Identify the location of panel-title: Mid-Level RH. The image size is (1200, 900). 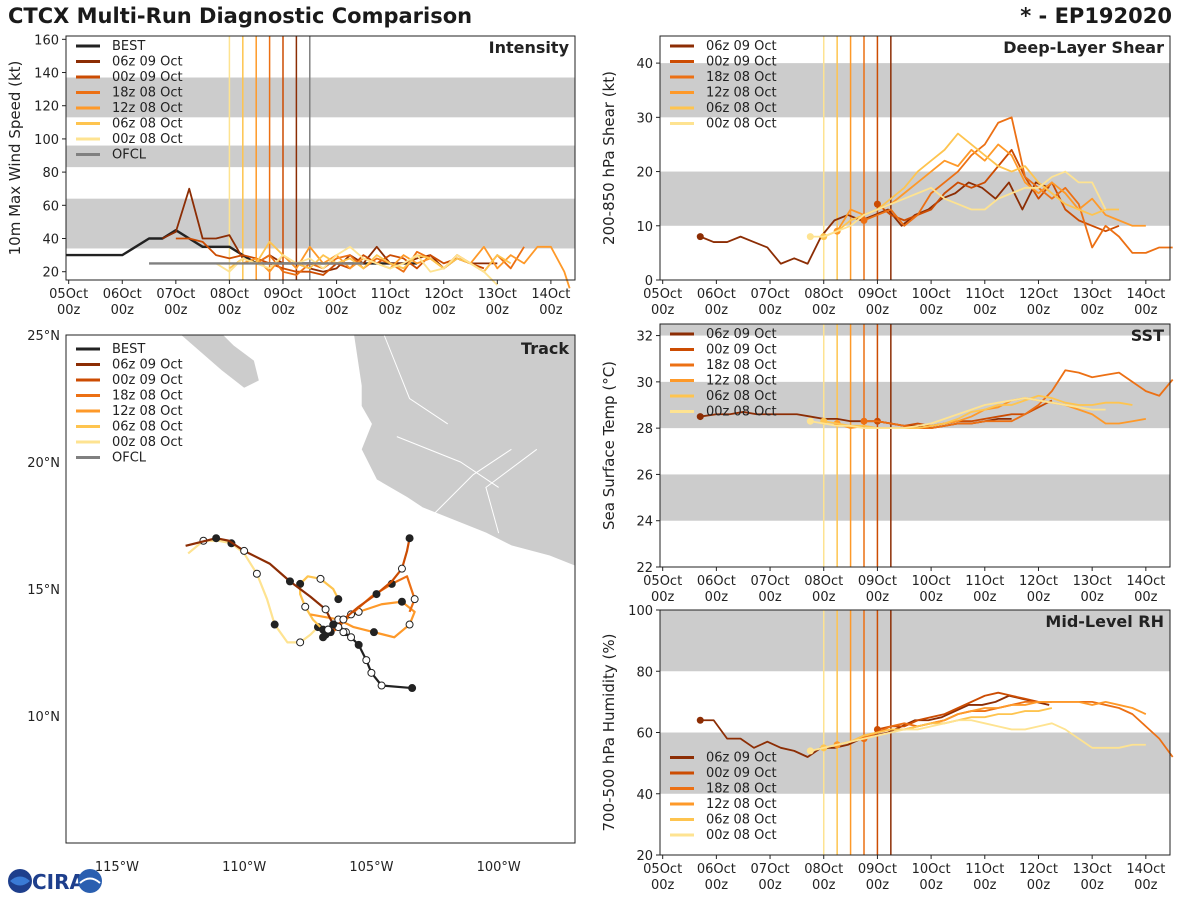
(1104, 621).